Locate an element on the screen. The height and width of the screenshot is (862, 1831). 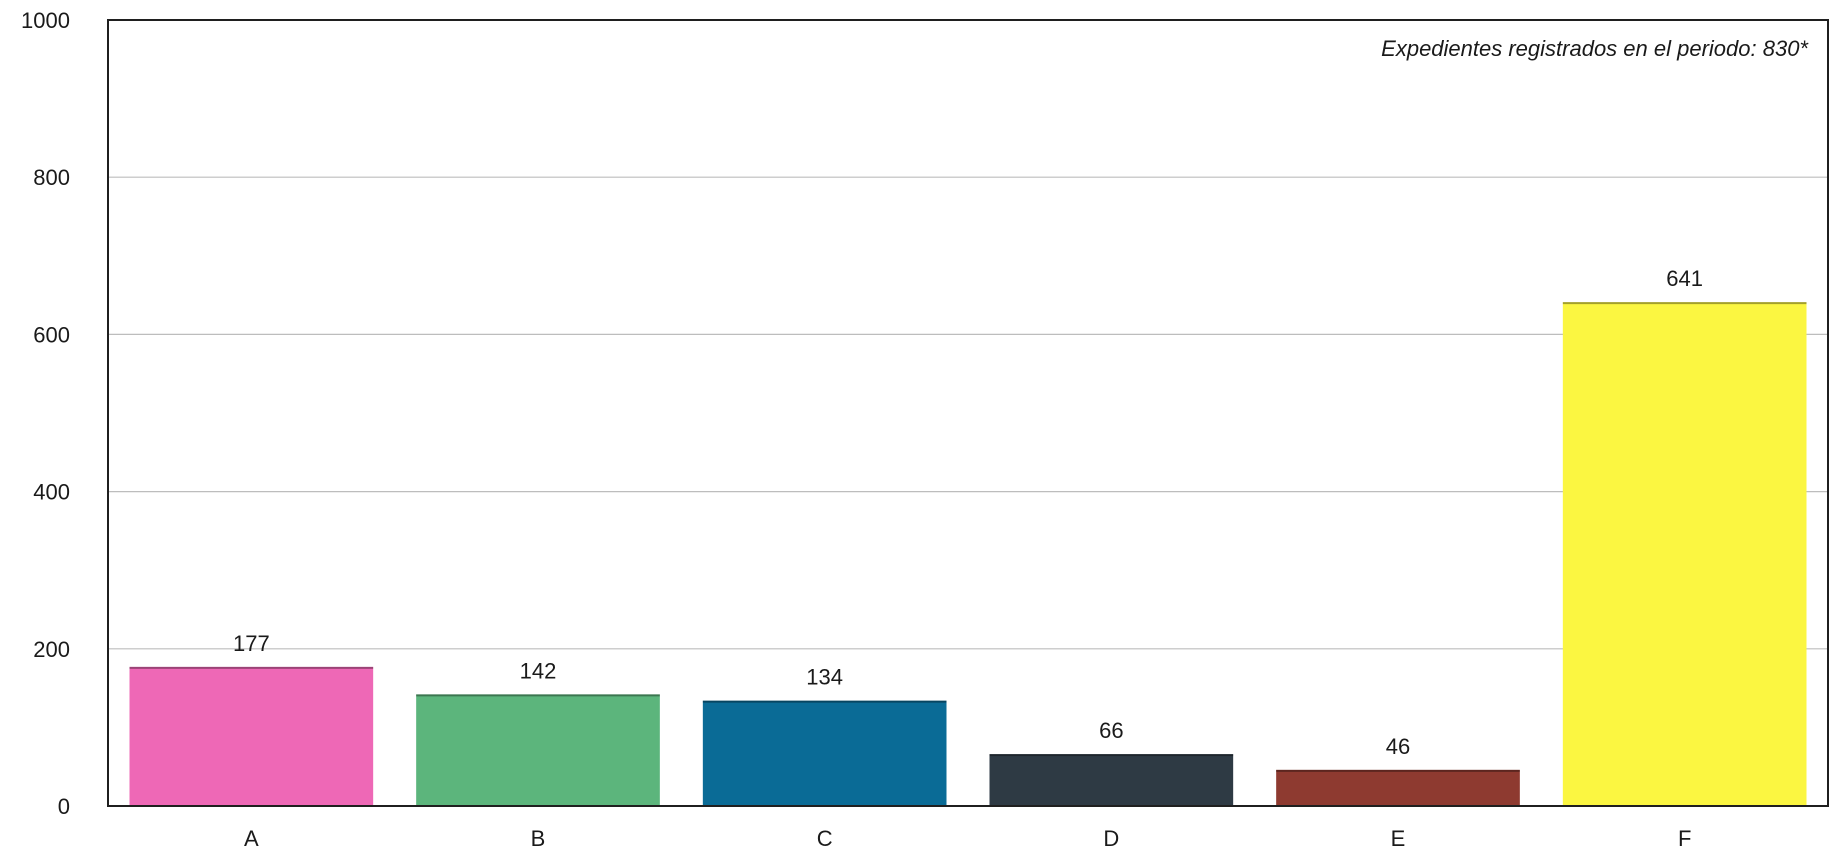
value-label-c: 134 is located at coordinates (824, 677).